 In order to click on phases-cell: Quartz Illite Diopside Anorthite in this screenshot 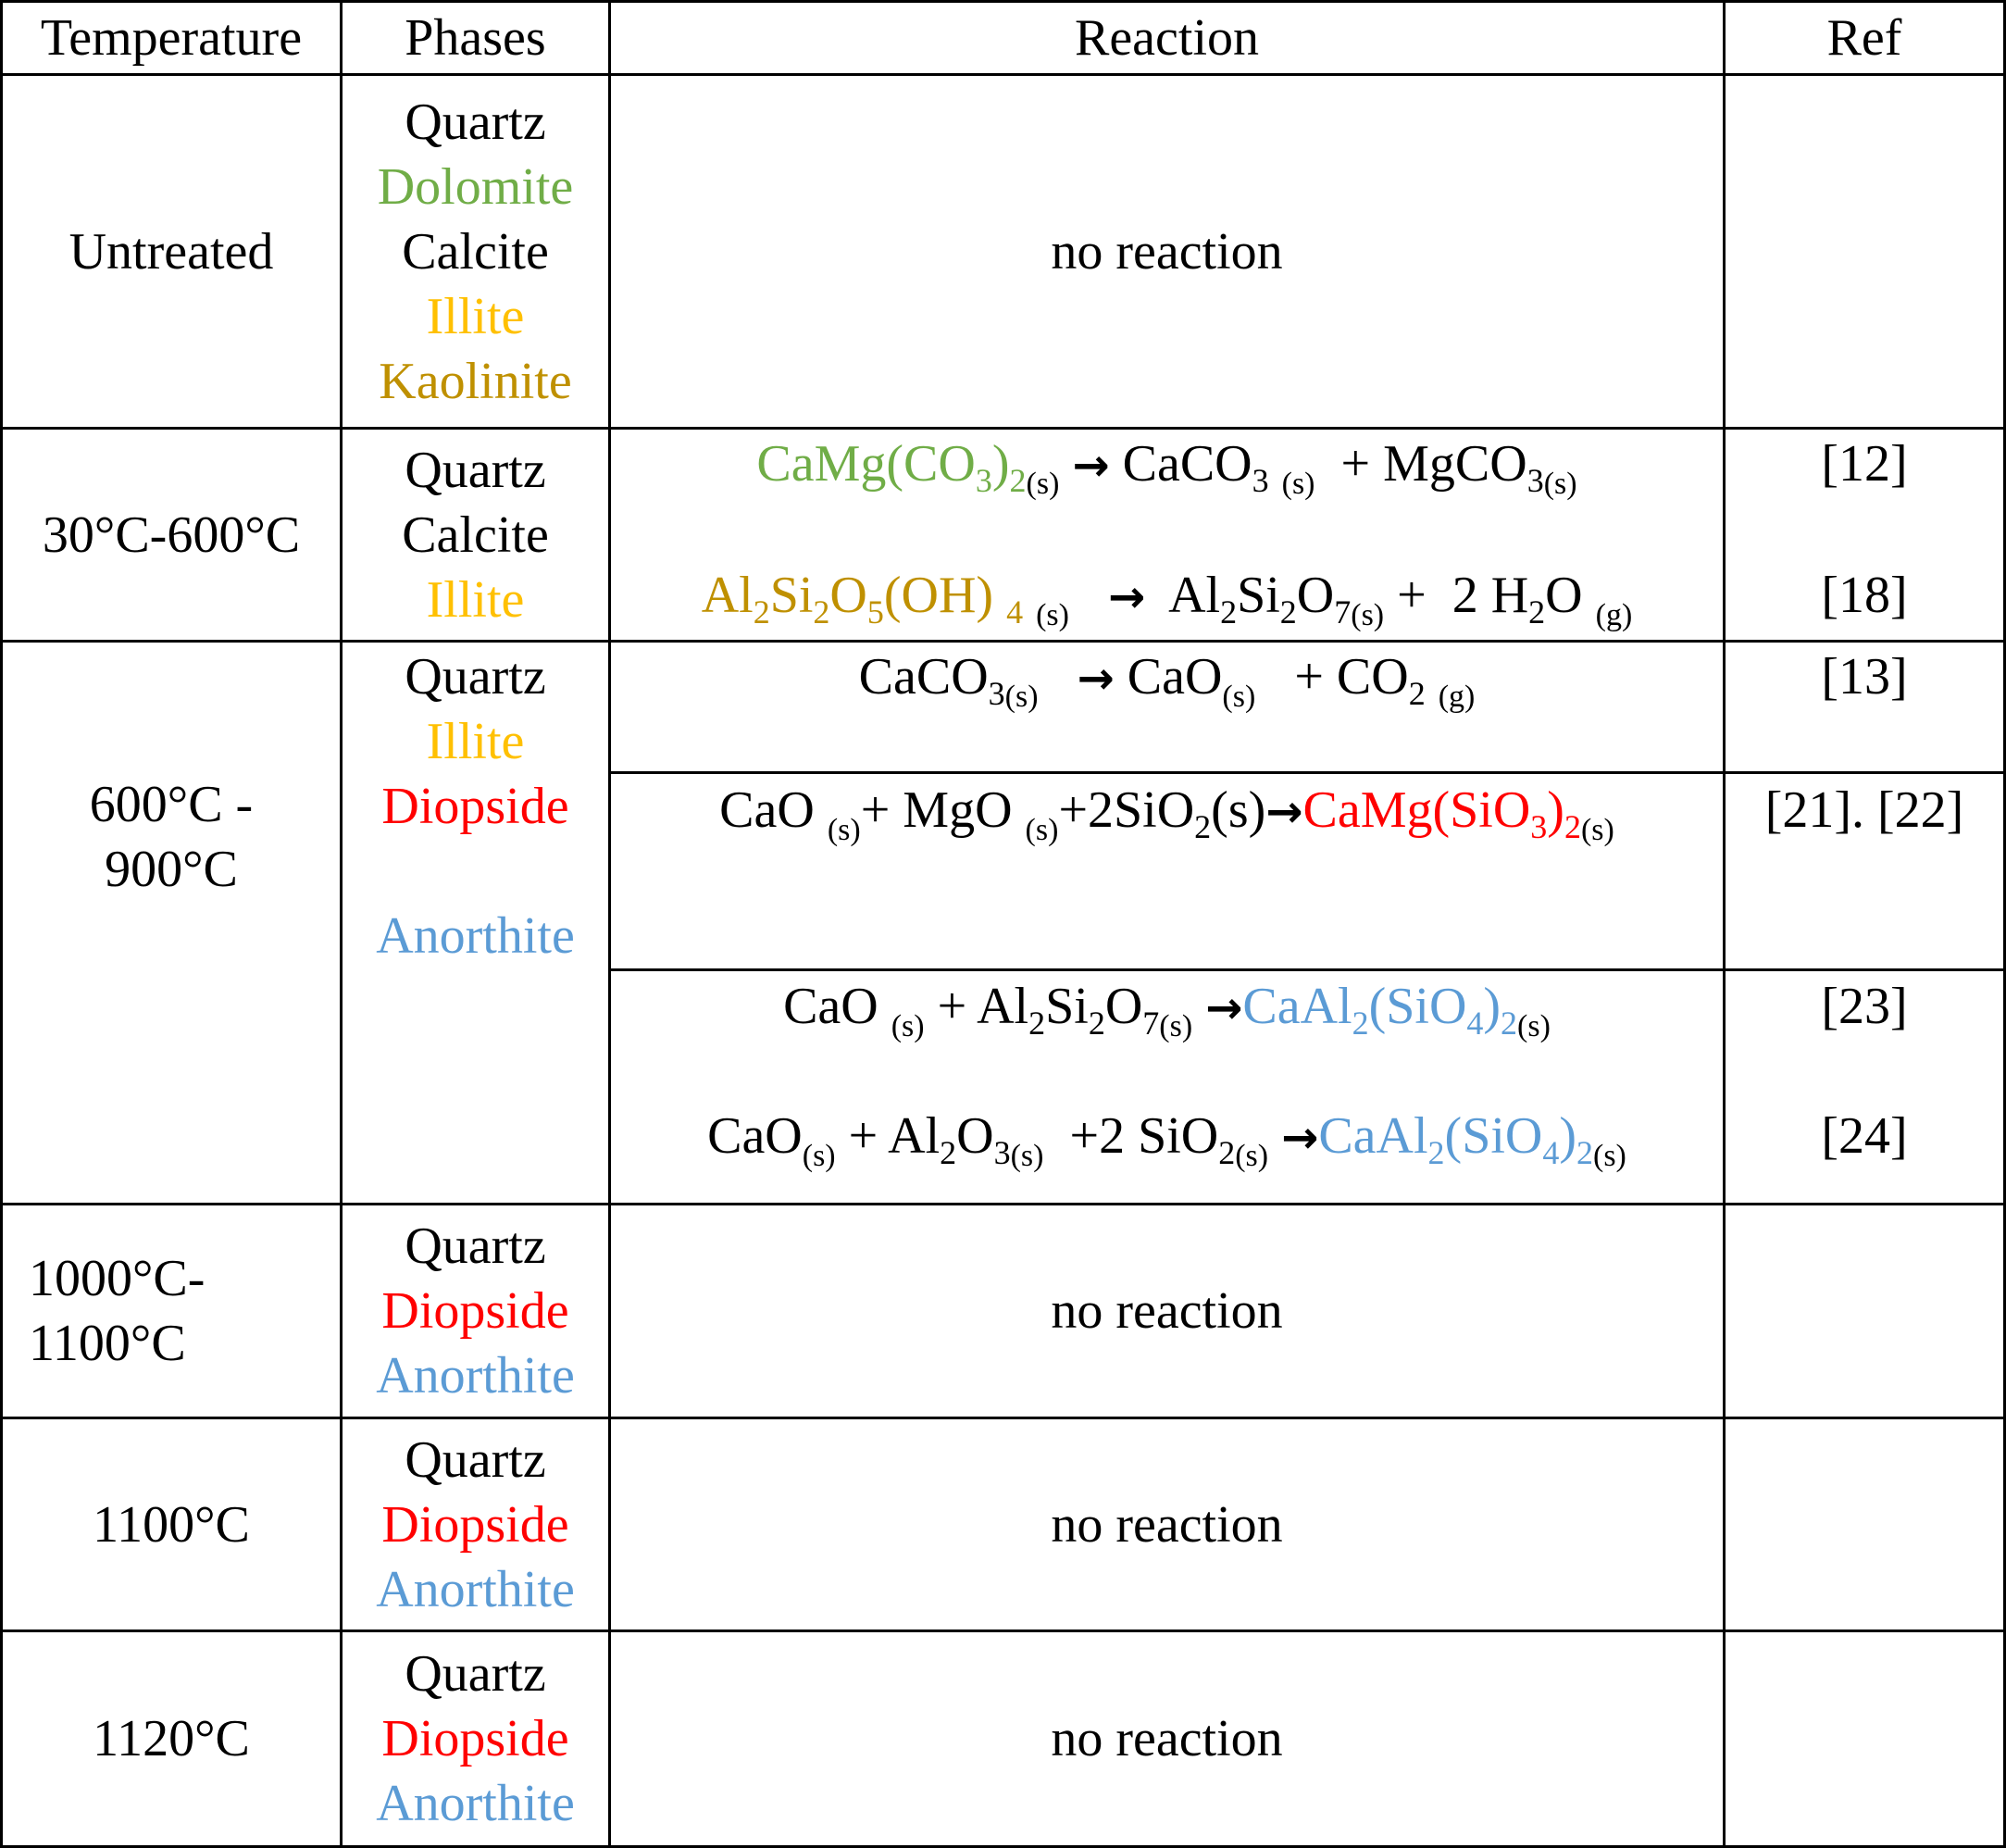, I will do `click(475, 923)`.